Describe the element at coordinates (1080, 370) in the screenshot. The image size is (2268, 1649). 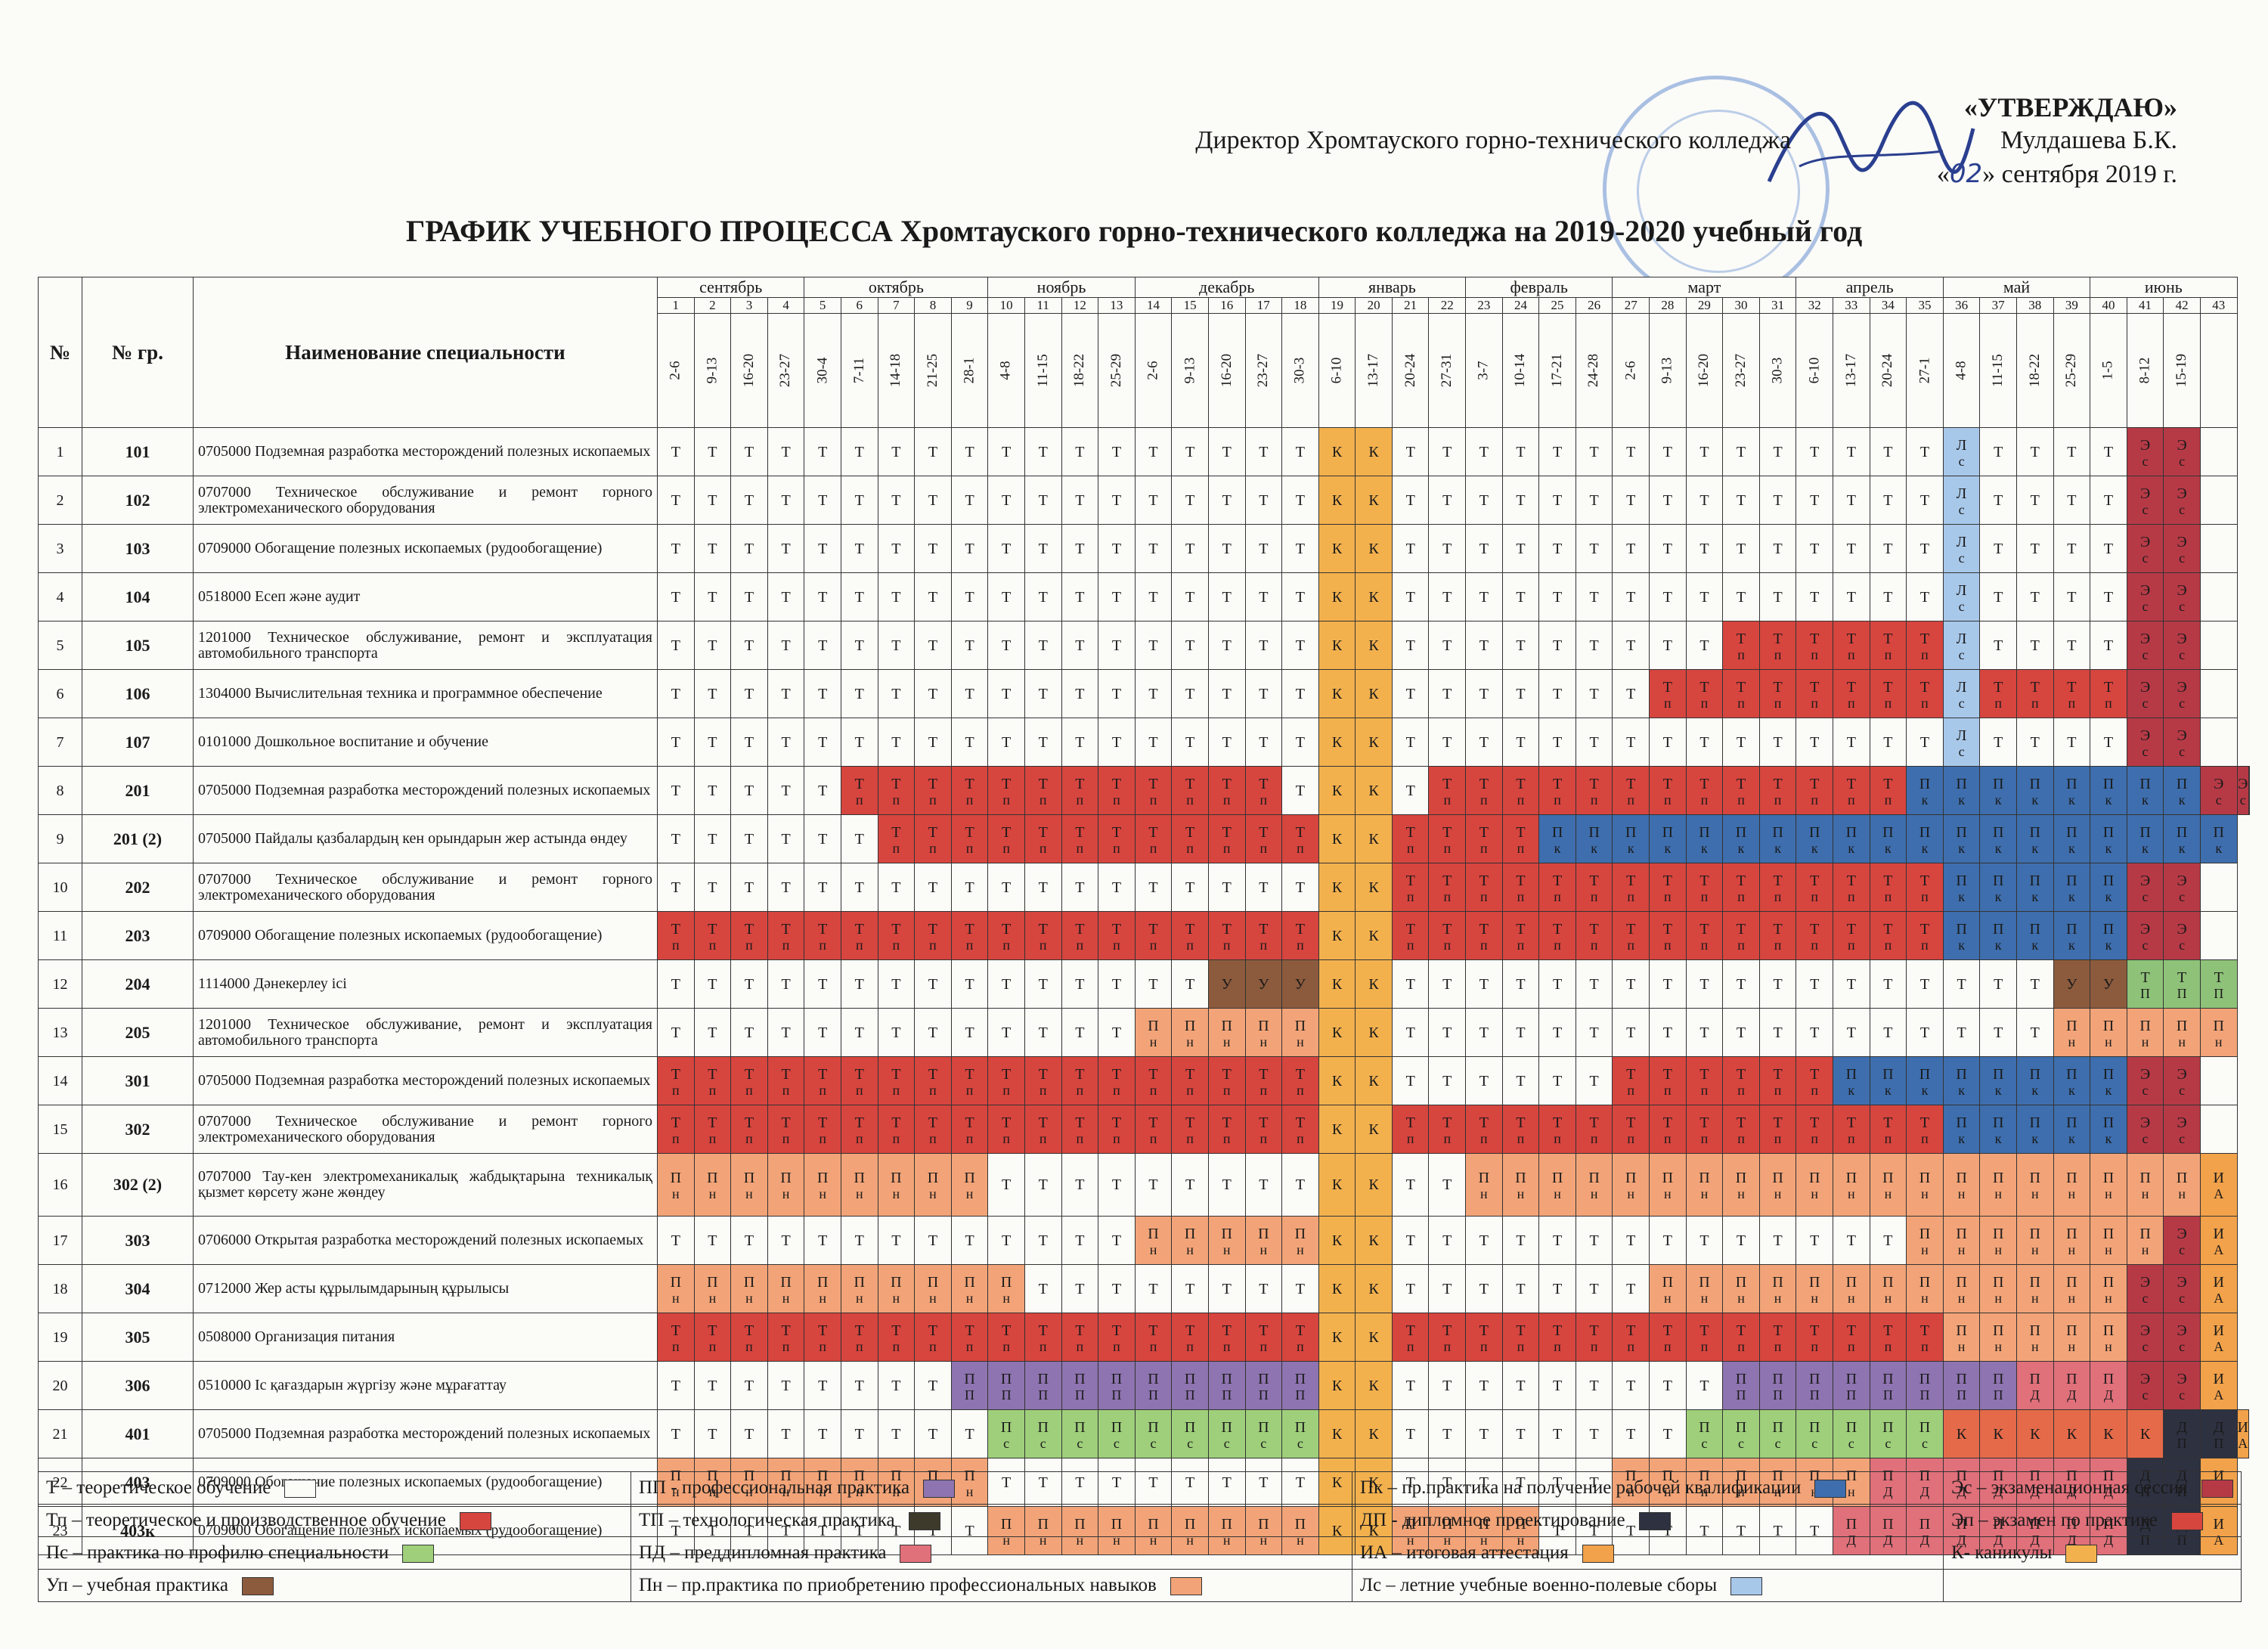
I see `week-dates: 18-22` at that location.